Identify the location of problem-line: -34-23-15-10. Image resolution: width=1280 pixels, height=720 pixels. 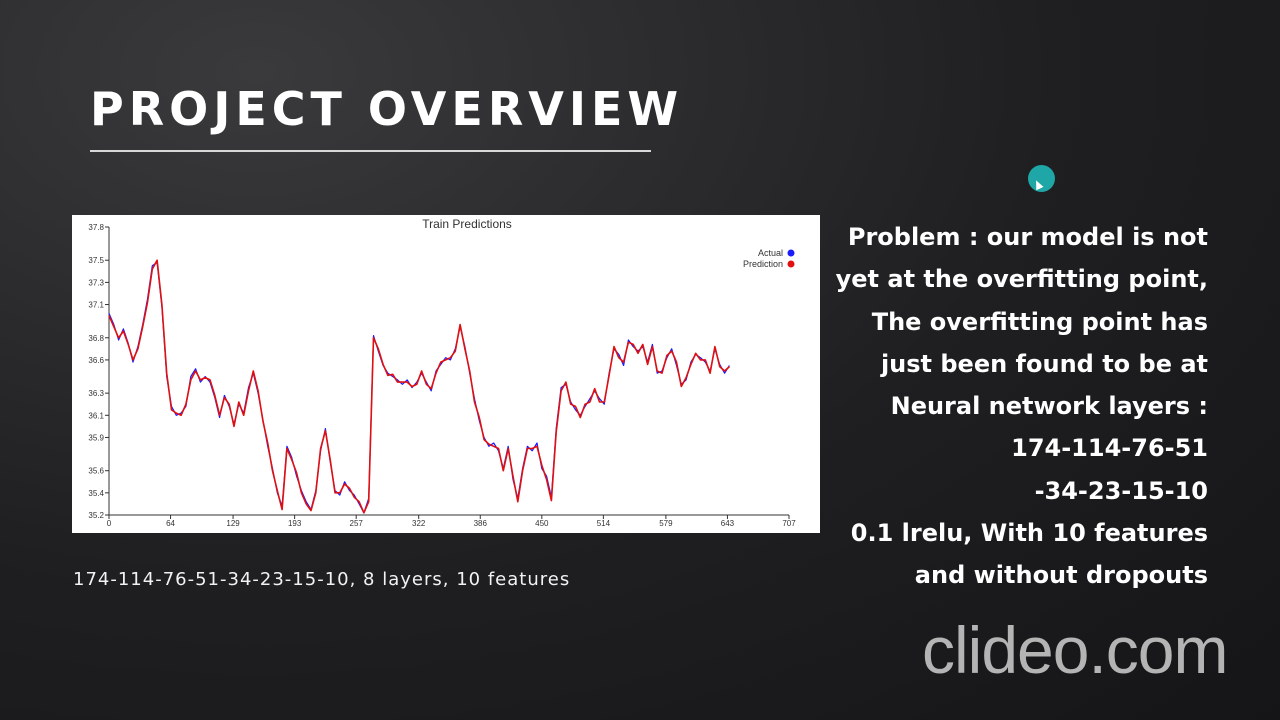
(1121, 490).